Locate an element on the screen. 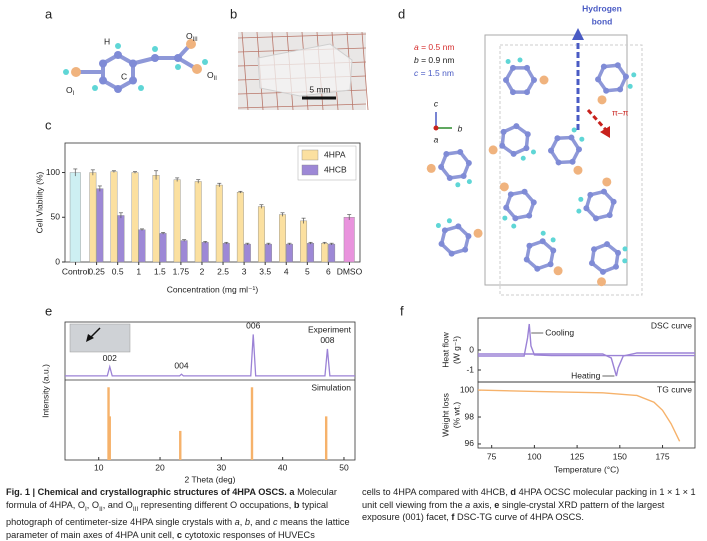  x-tick-label: Control is located at coordinates (76, 271).